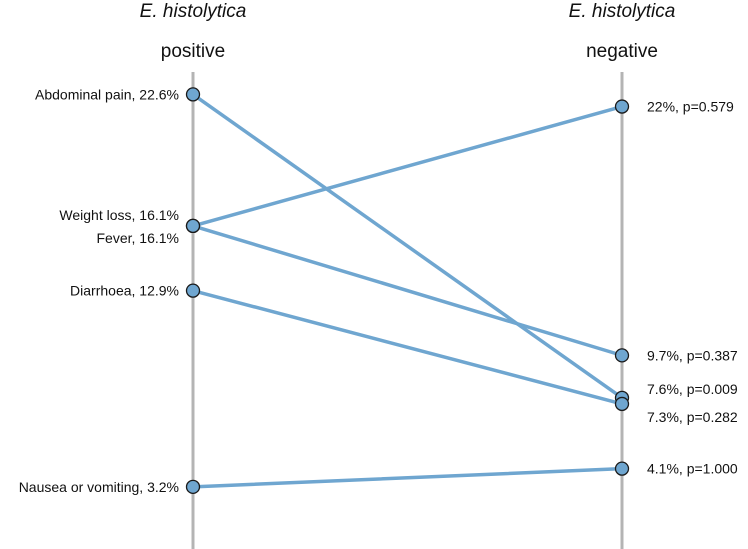 The height and width of the screenshot is (549, 748). Describe the element at coordinates (124, 291) in the screenshot. I see `left-label-diarrhoea: Diarrhoea, 12.9%` at that location.